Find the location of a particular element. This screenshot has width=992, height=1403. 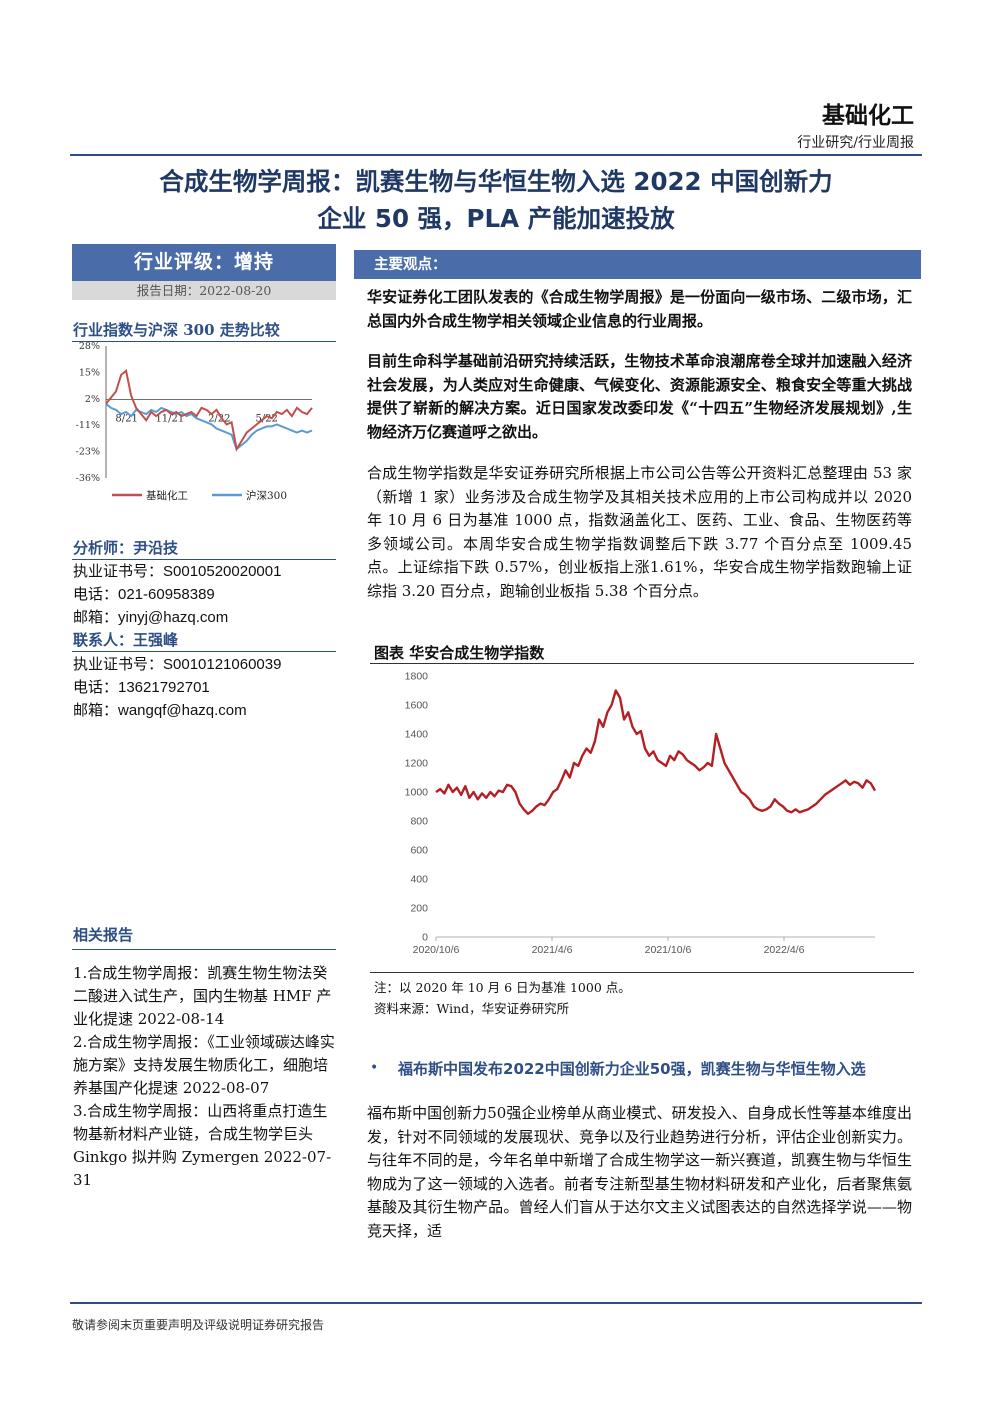

series-line-hs300 is located at coordinates (209, 427).